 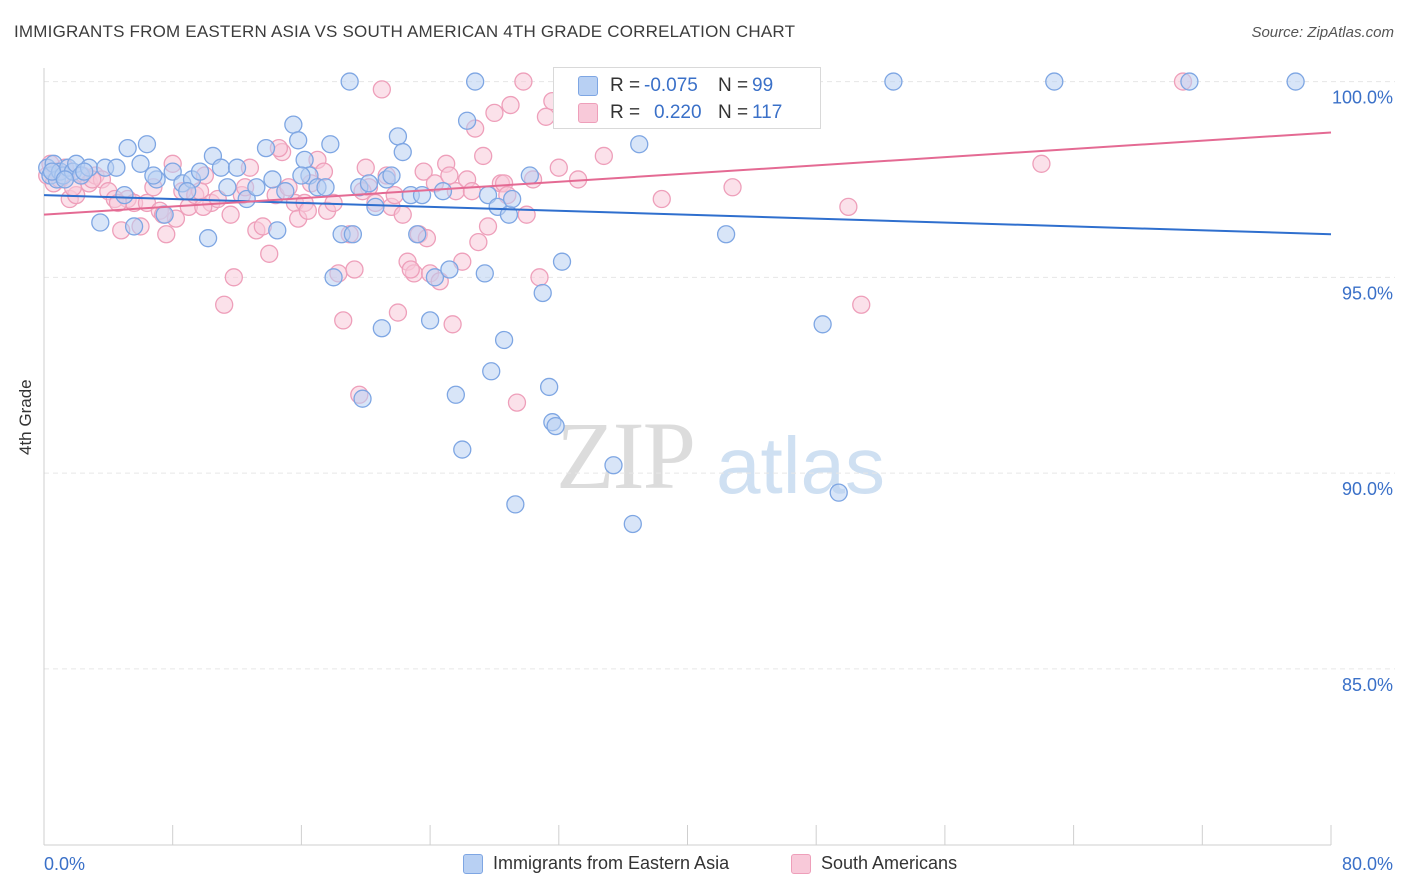 I want to click on r-value-pink: 0.220, so click(x=678, y=112).